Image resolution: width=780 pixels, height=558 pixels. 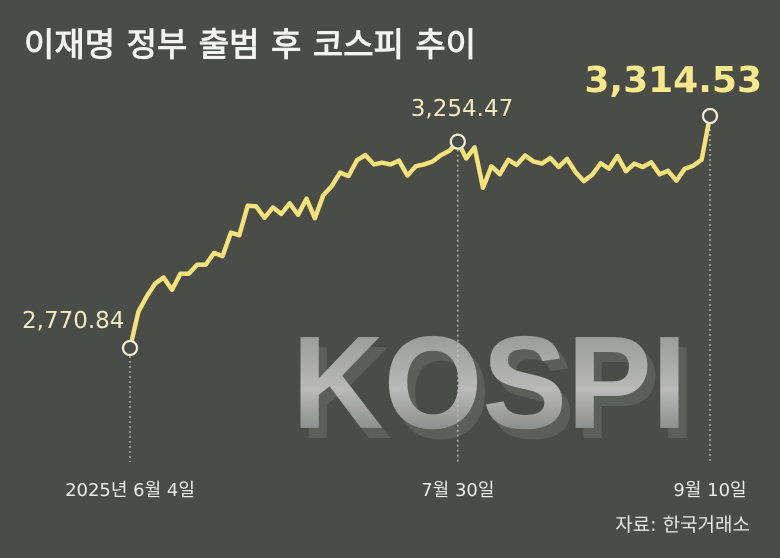 I want to click on data-label-3: 3,314.53, so click(x=673, y=80).